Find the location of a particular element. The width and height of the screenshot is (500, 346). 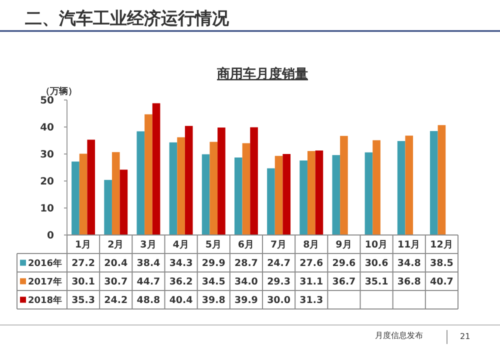

data-label: 39.8 is located at coordinates (214, 300).